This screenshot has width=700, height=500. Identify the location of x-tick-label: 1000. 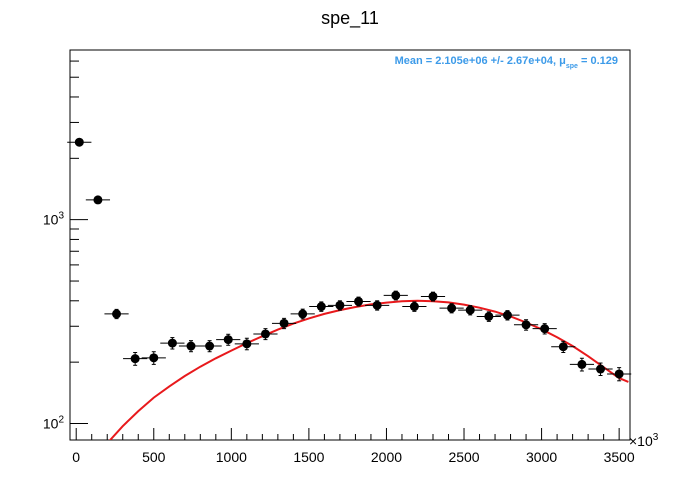
(231, 457).